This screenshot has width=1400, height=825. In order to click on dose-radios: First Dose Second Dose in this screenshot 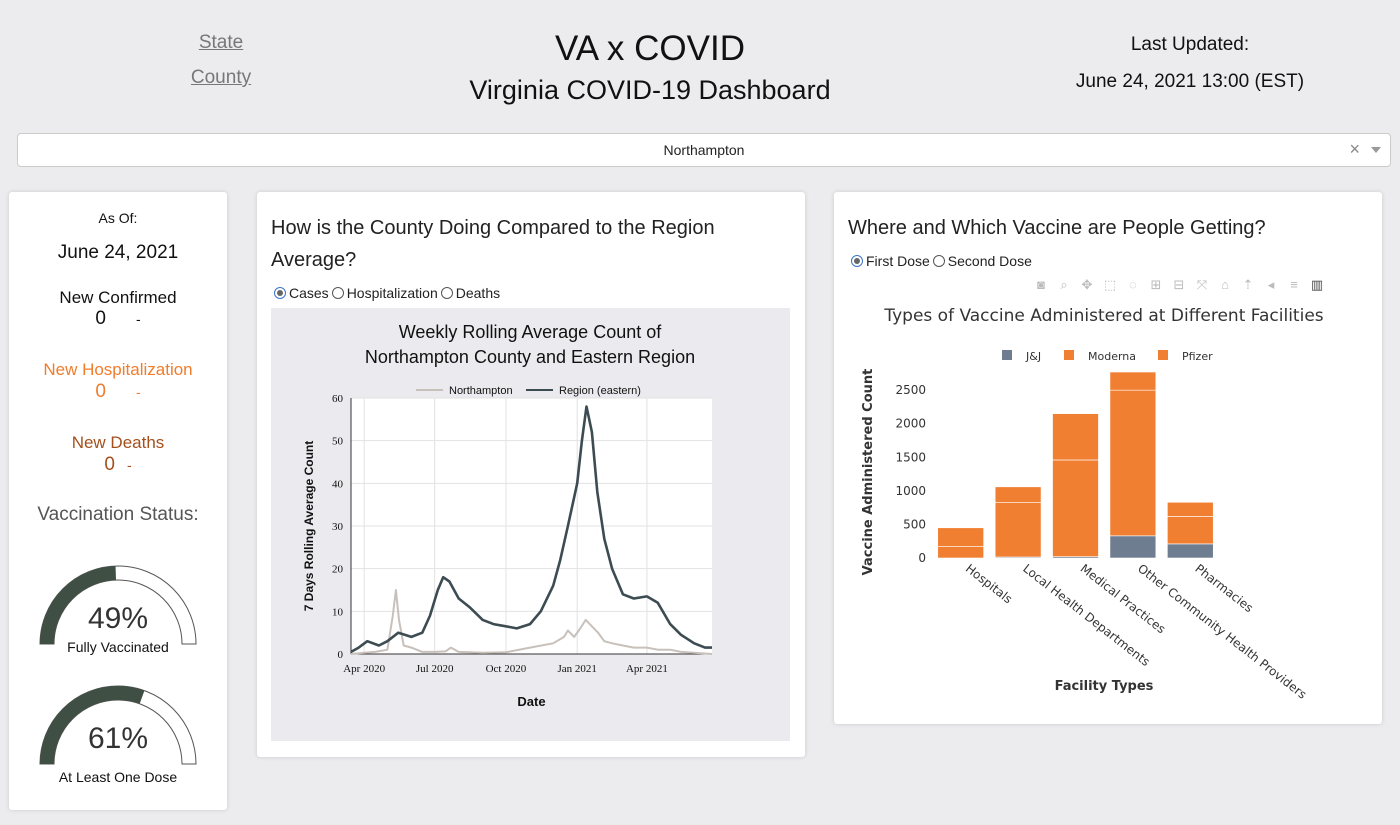, I will do `click(943, 261)`.